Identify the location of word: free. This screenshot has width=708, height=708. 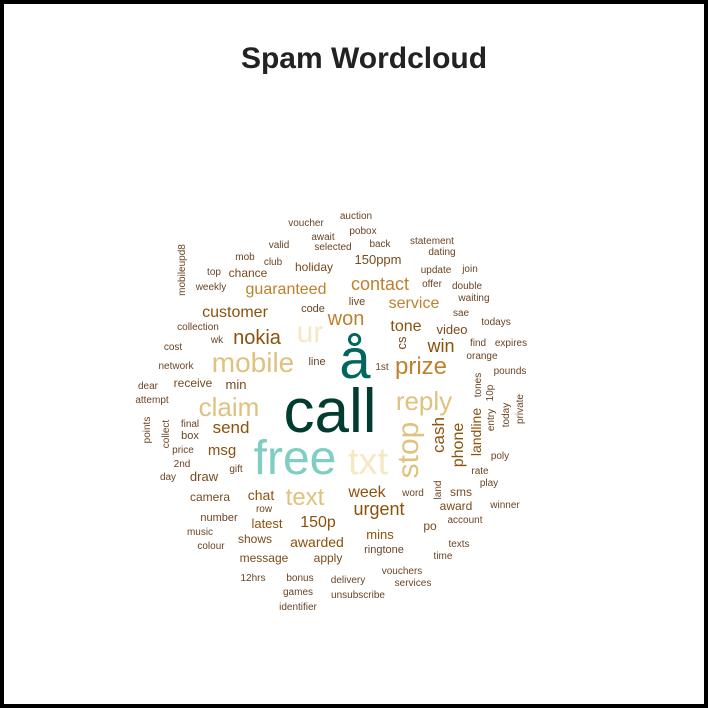
(295, 458).